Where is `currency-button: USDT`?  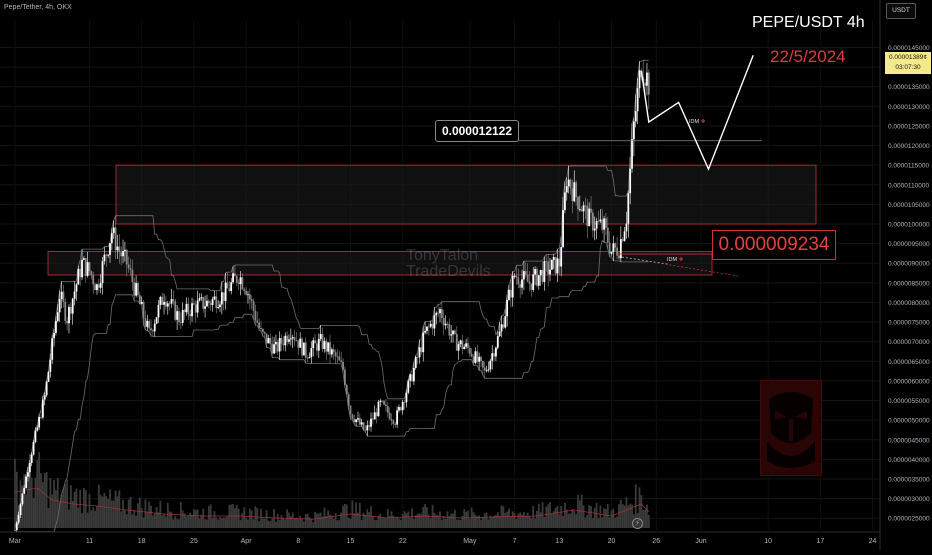
currency-button: USDT is located at coordinates (901, 11).